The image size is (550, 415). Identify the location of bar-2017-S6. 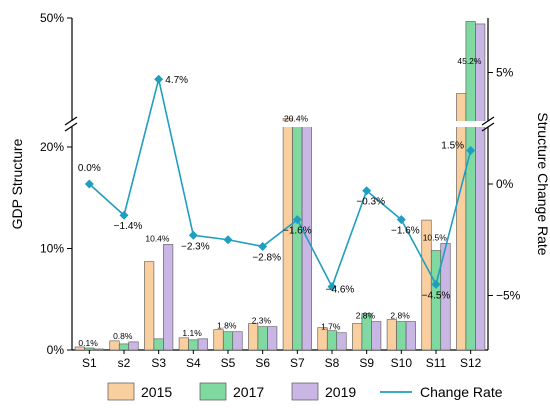
(262, 338).